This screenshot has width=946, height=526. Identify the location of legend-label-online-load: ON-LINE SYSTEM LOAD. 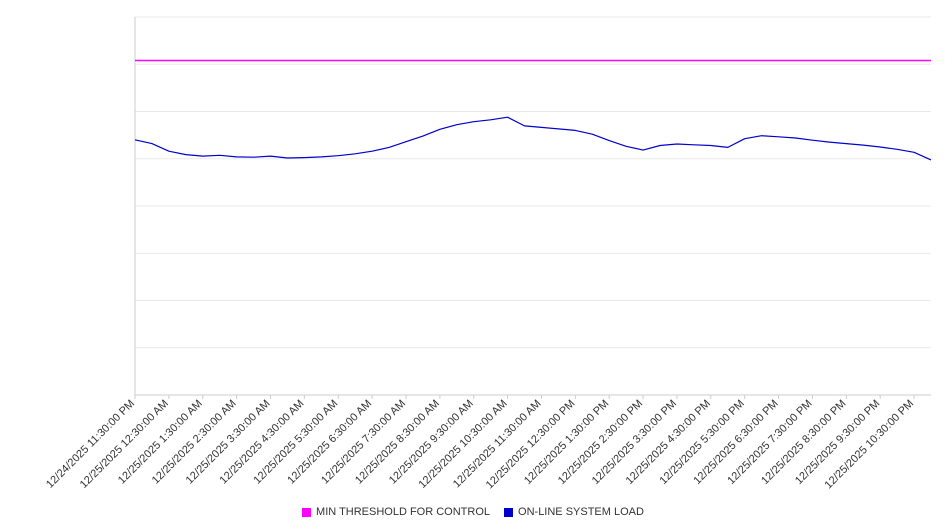
(581, 512).